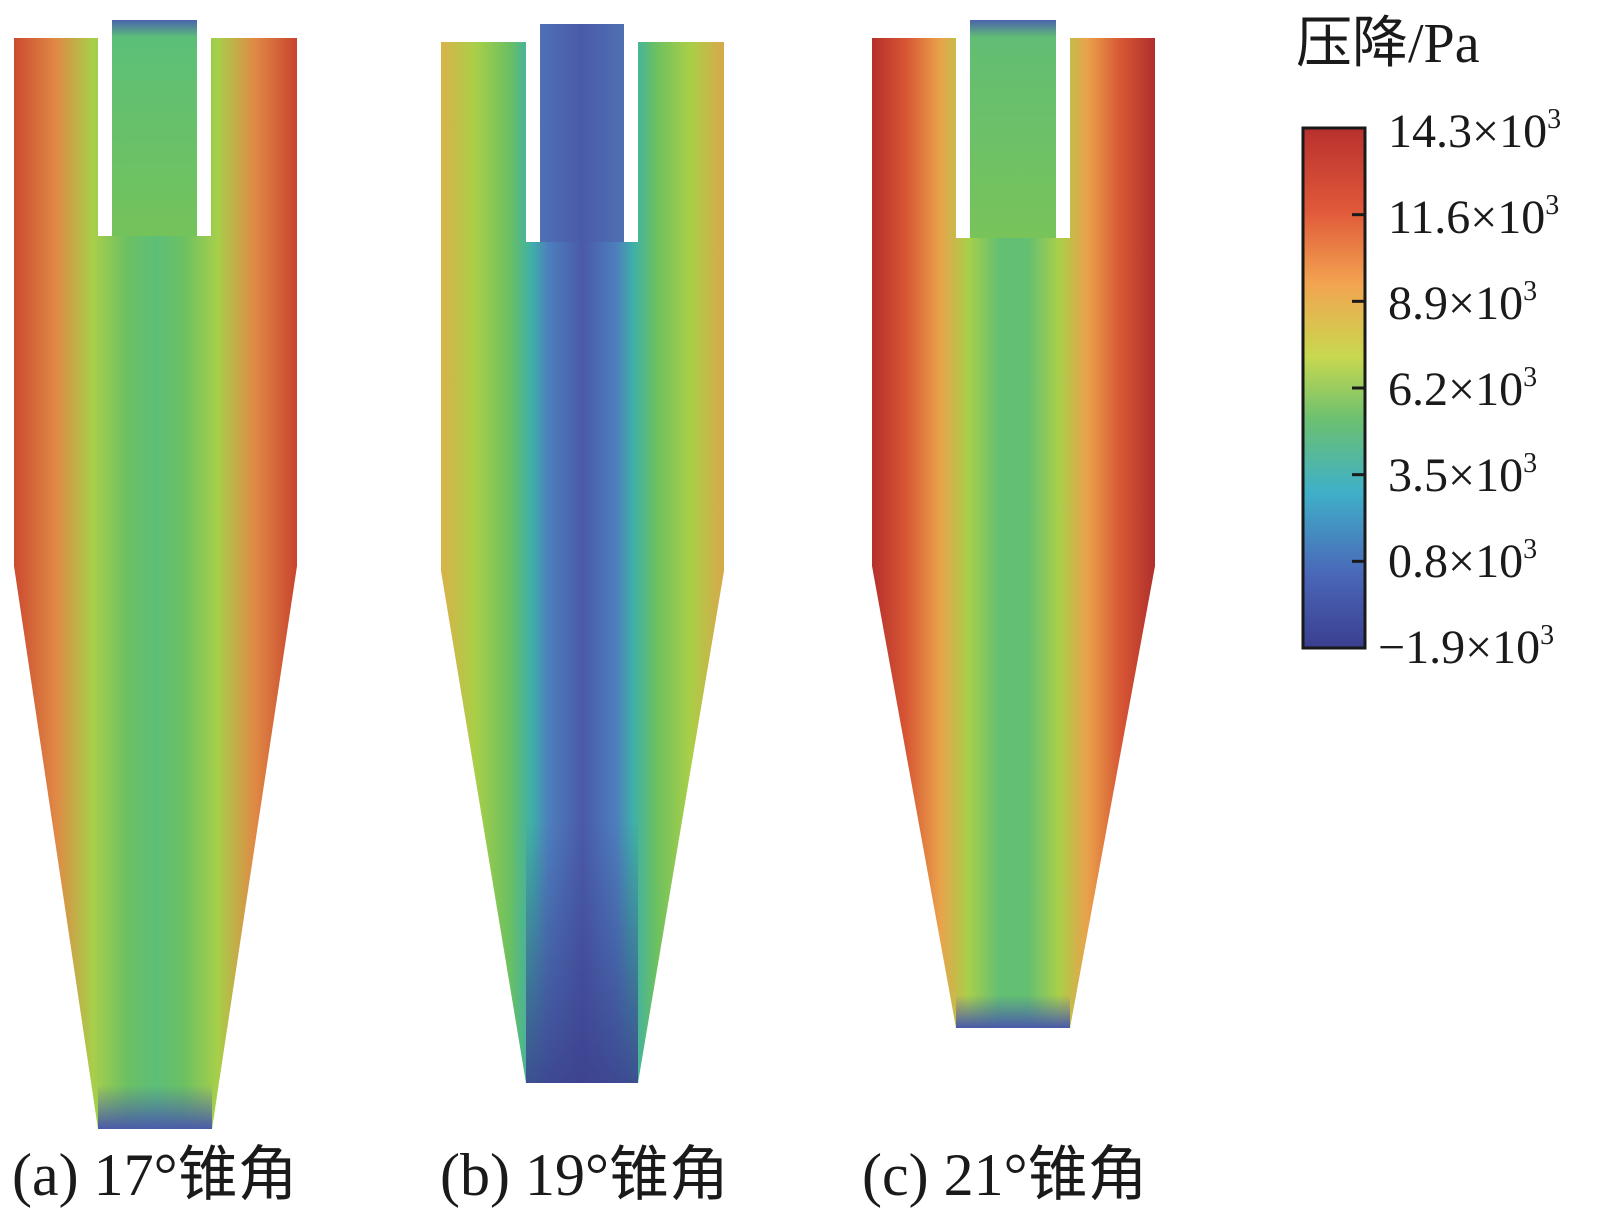  What do you see at coordinates (1358, 388) in the screenshot?
I see `colorbar-ticks` at bounding box center [1358, 388].